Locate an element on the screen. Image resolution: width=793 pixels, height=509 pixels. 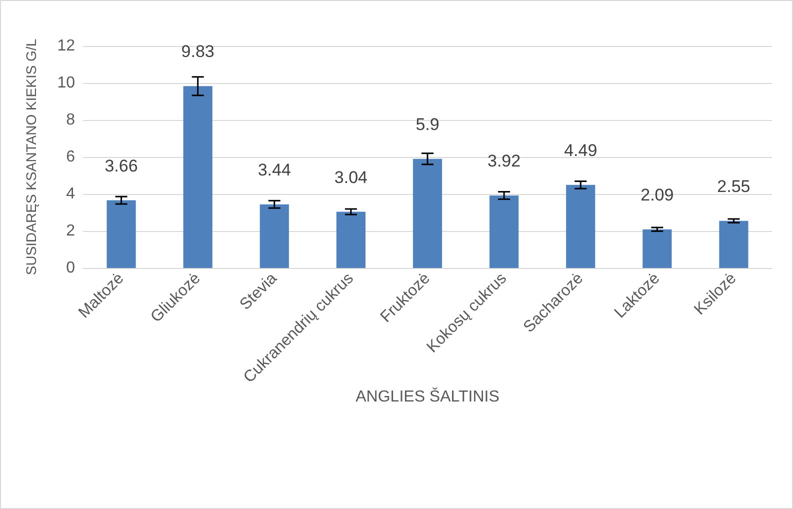
y-tick-label: 2 is located at coordinates (71, 231).